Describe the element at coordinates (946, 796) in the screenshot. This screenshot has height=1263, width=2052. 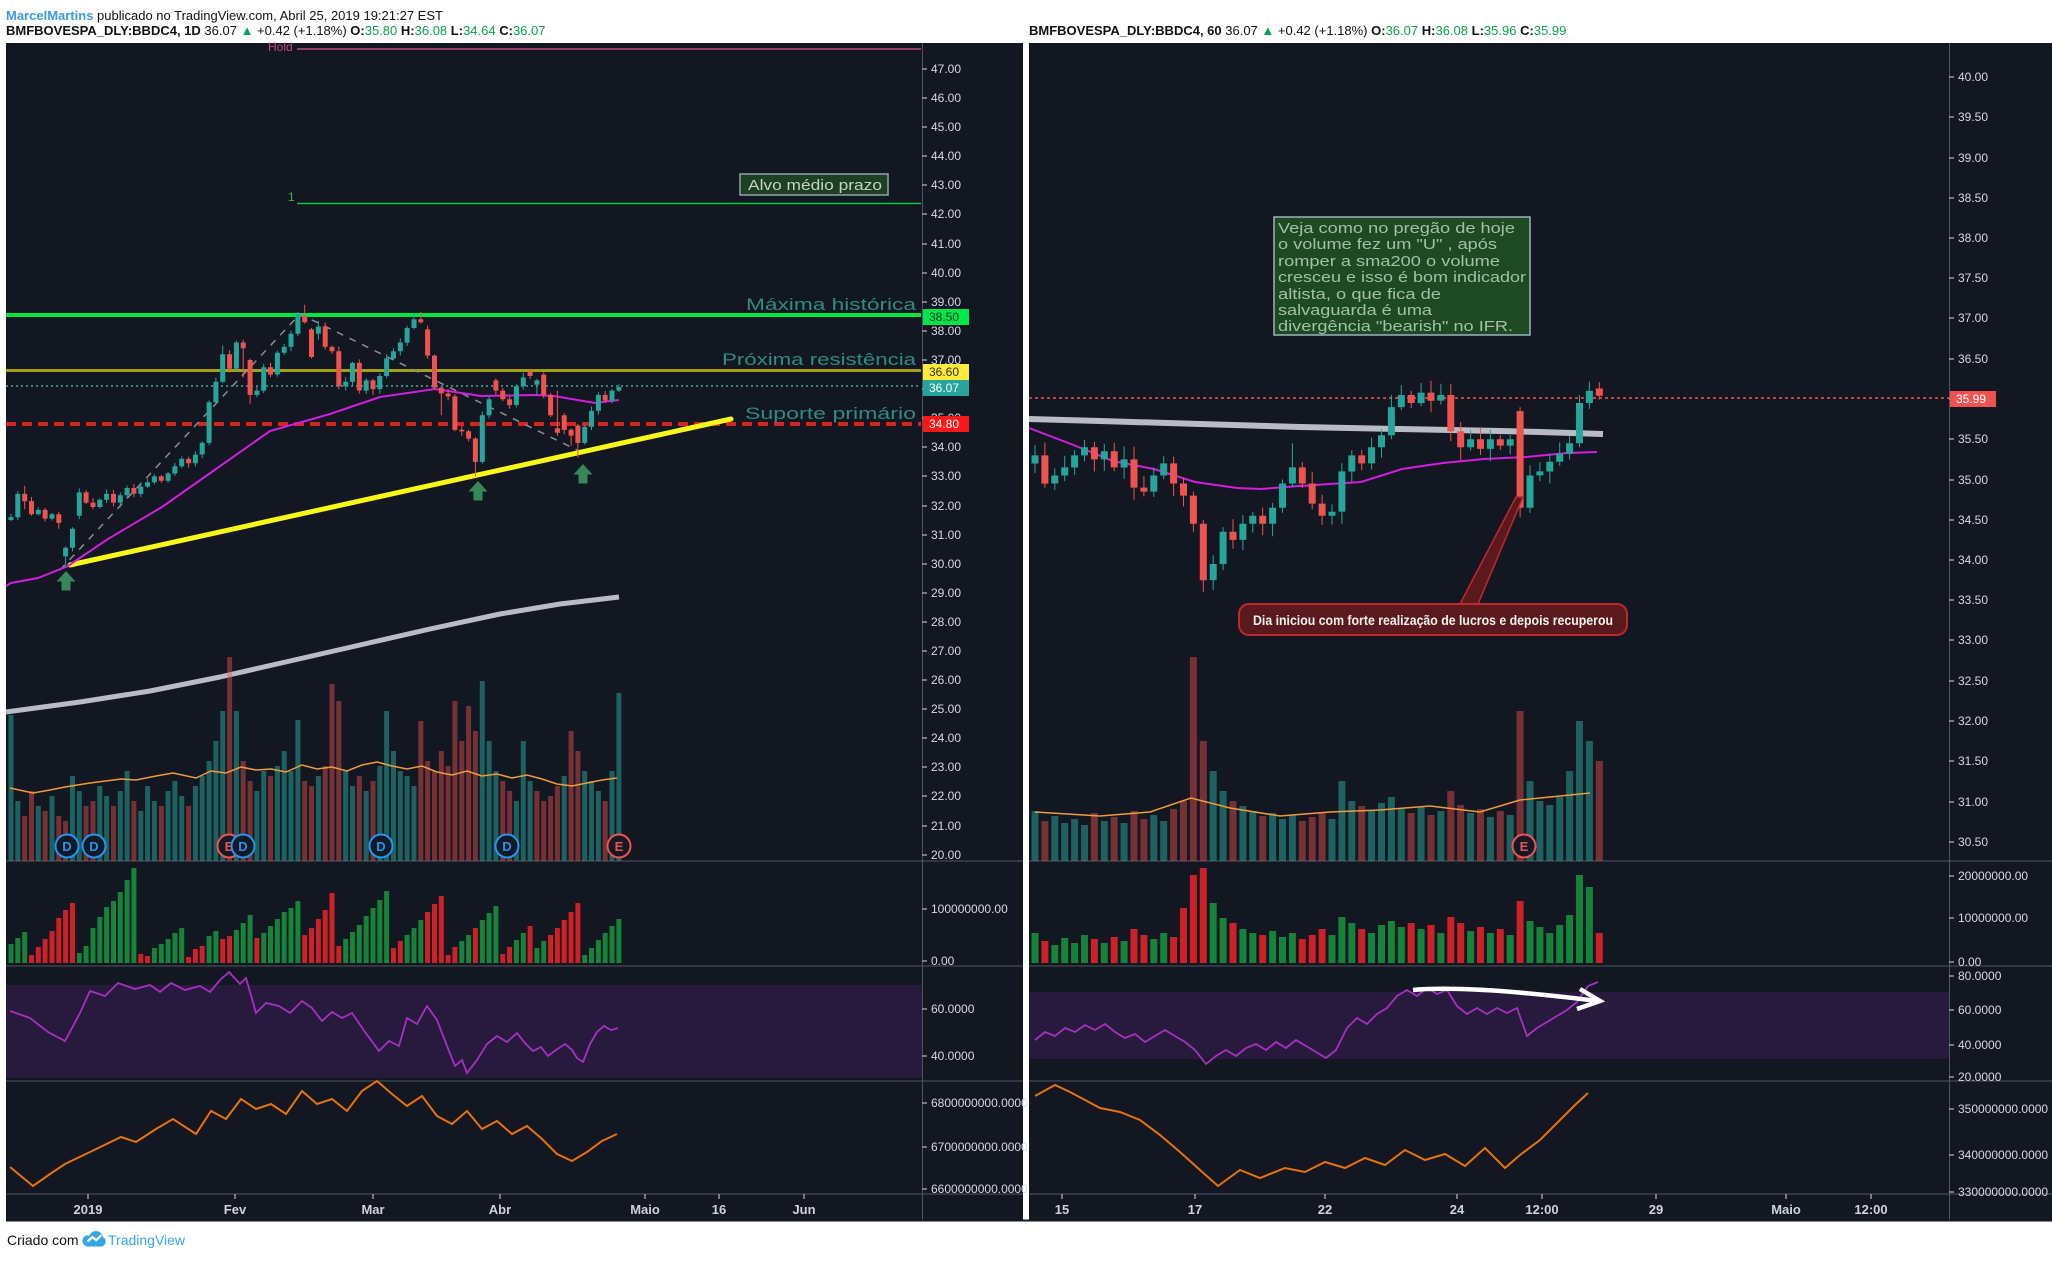
I see `svg-text: 22.00` at that location.